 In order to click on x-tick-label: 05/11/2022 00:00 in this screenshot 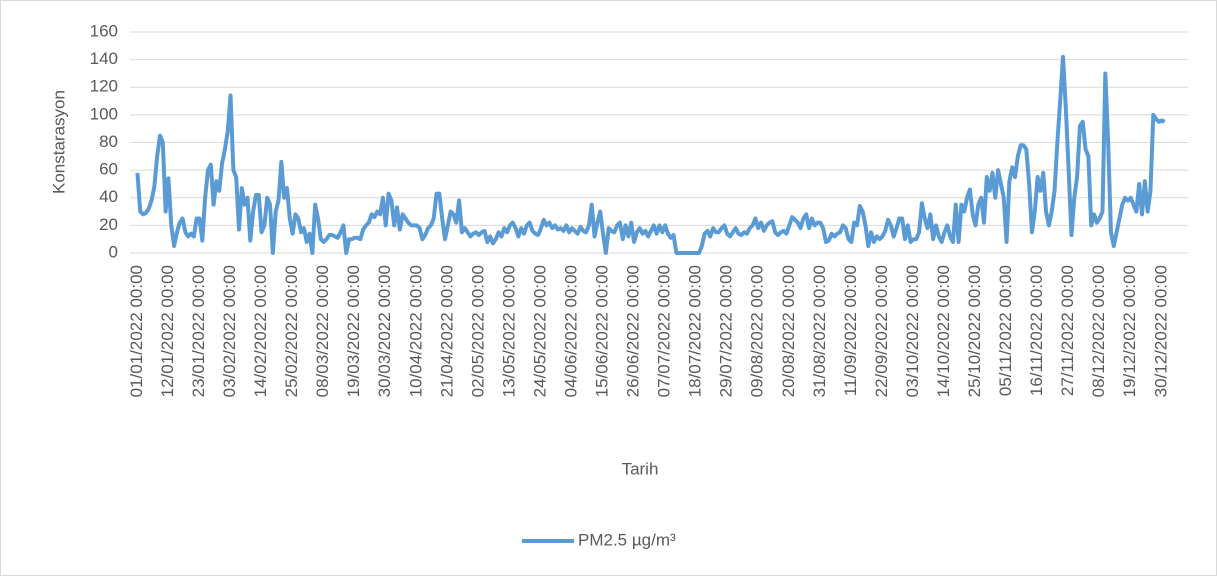, I will do `click(1005, 330)`.